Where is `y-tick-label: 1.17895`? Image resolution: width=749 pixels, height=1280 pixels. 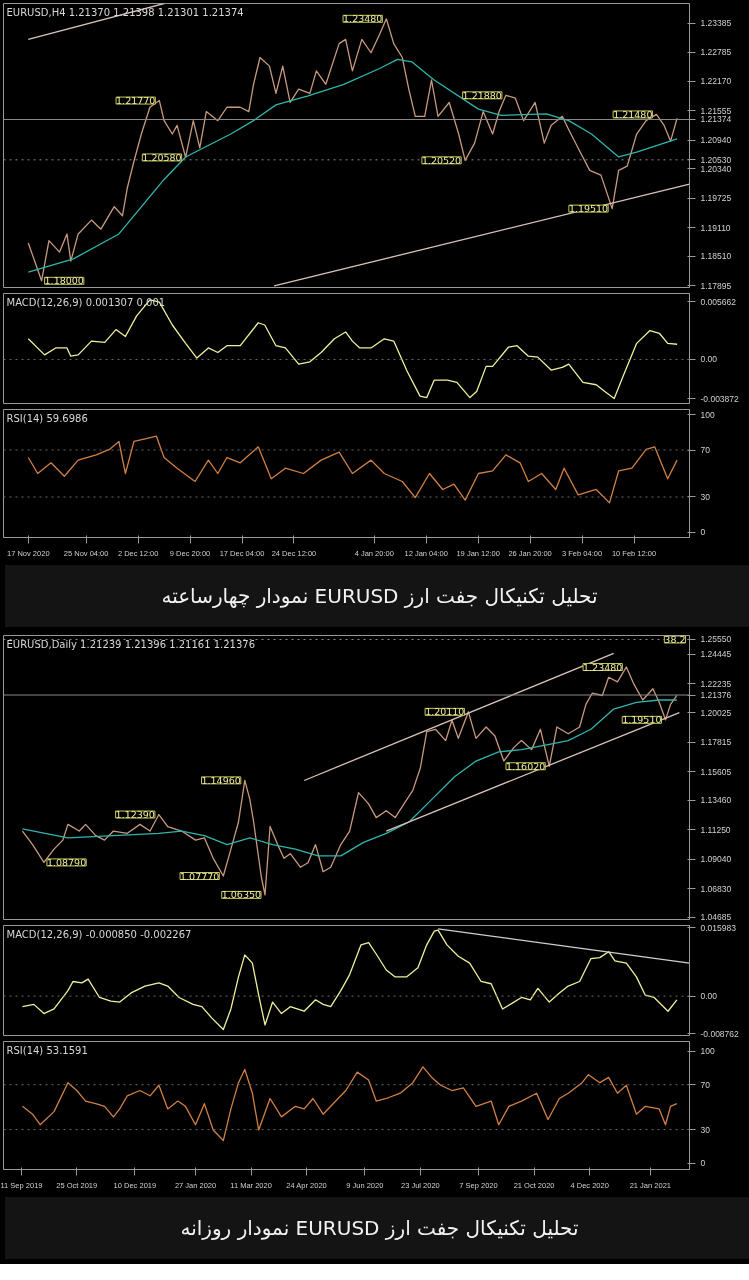
y-tick-label: 1.17895 is located at coordinates (716, 285).